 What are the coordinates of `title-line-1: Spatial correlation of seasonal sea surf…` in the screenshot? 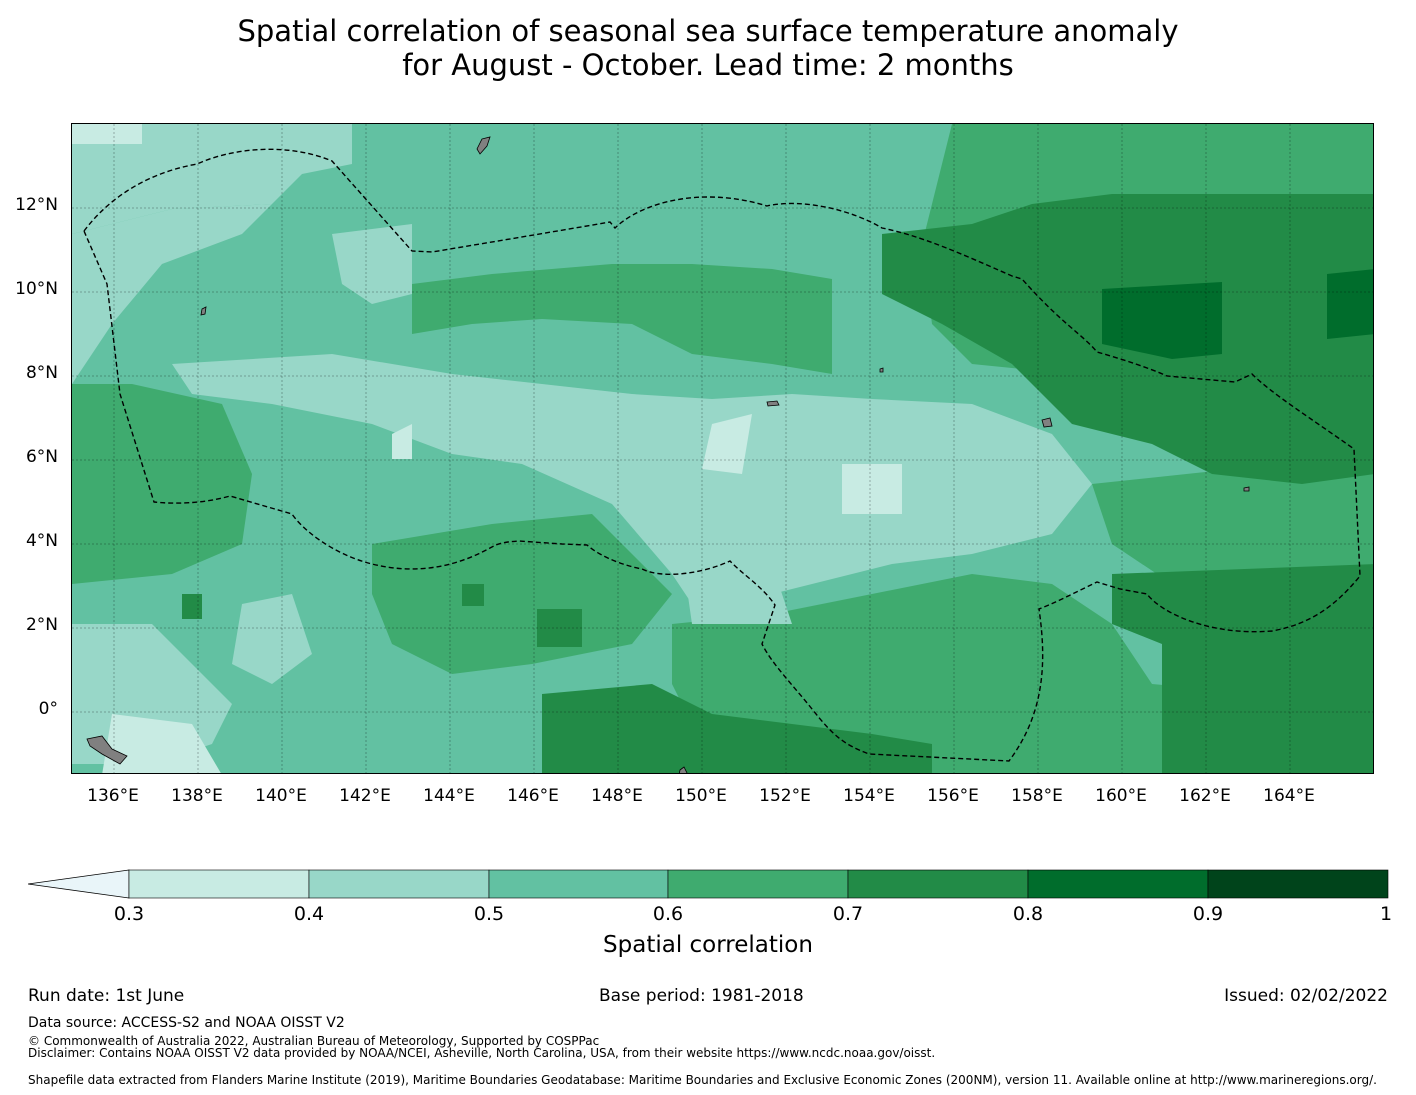 It's located at (708, 31).